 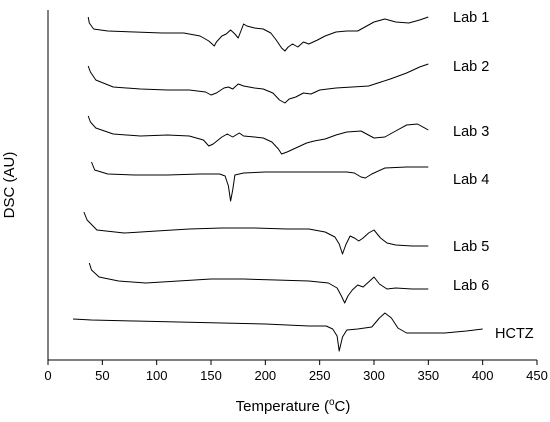 I want to click on x-tick-label: 0, so click(x=47, y=375).